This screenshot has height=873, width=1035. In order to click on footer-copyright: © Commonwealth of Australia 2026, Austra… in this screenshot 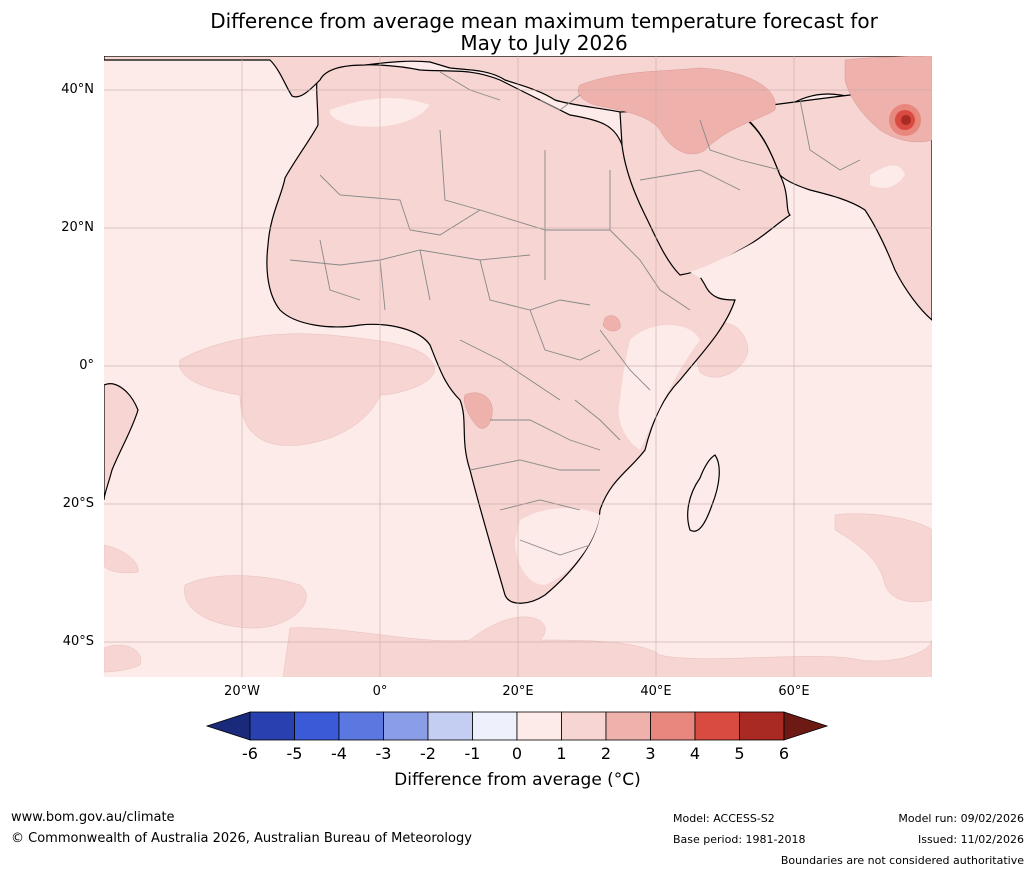, I will do `click(241, 838)`.